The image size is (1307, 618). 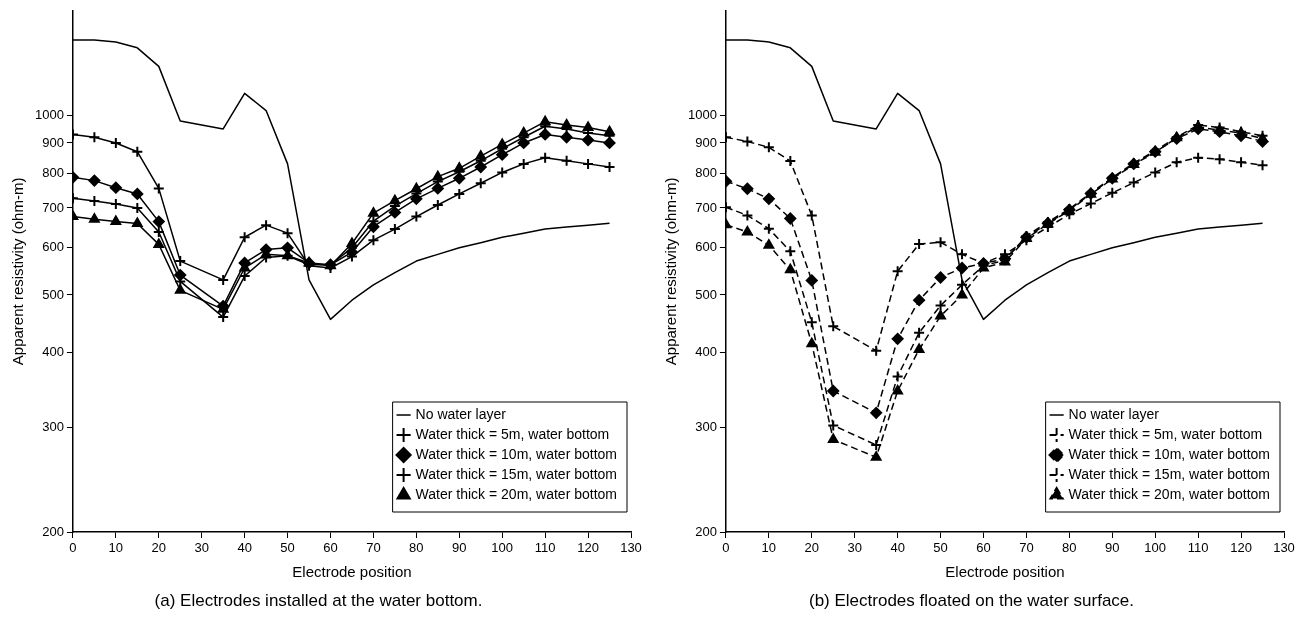 What do you see at coordinates (318, 601) in the screenshot?
I see `text: (a) Electrodes installed at the water bottom.` at bounding box center [318, 601].